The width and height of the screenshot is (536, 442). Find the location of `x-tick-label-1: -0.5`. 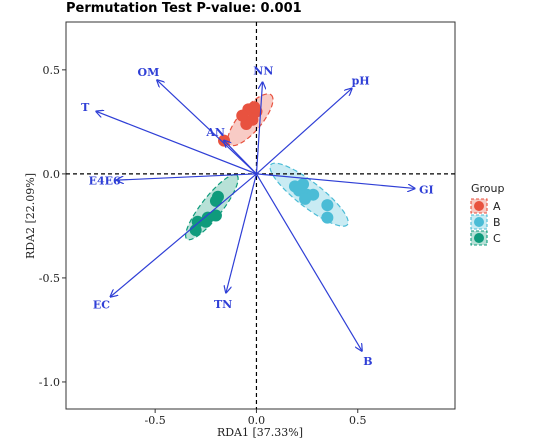

x-tick-label-1: -0.5 is located at coordinates (155, 420).